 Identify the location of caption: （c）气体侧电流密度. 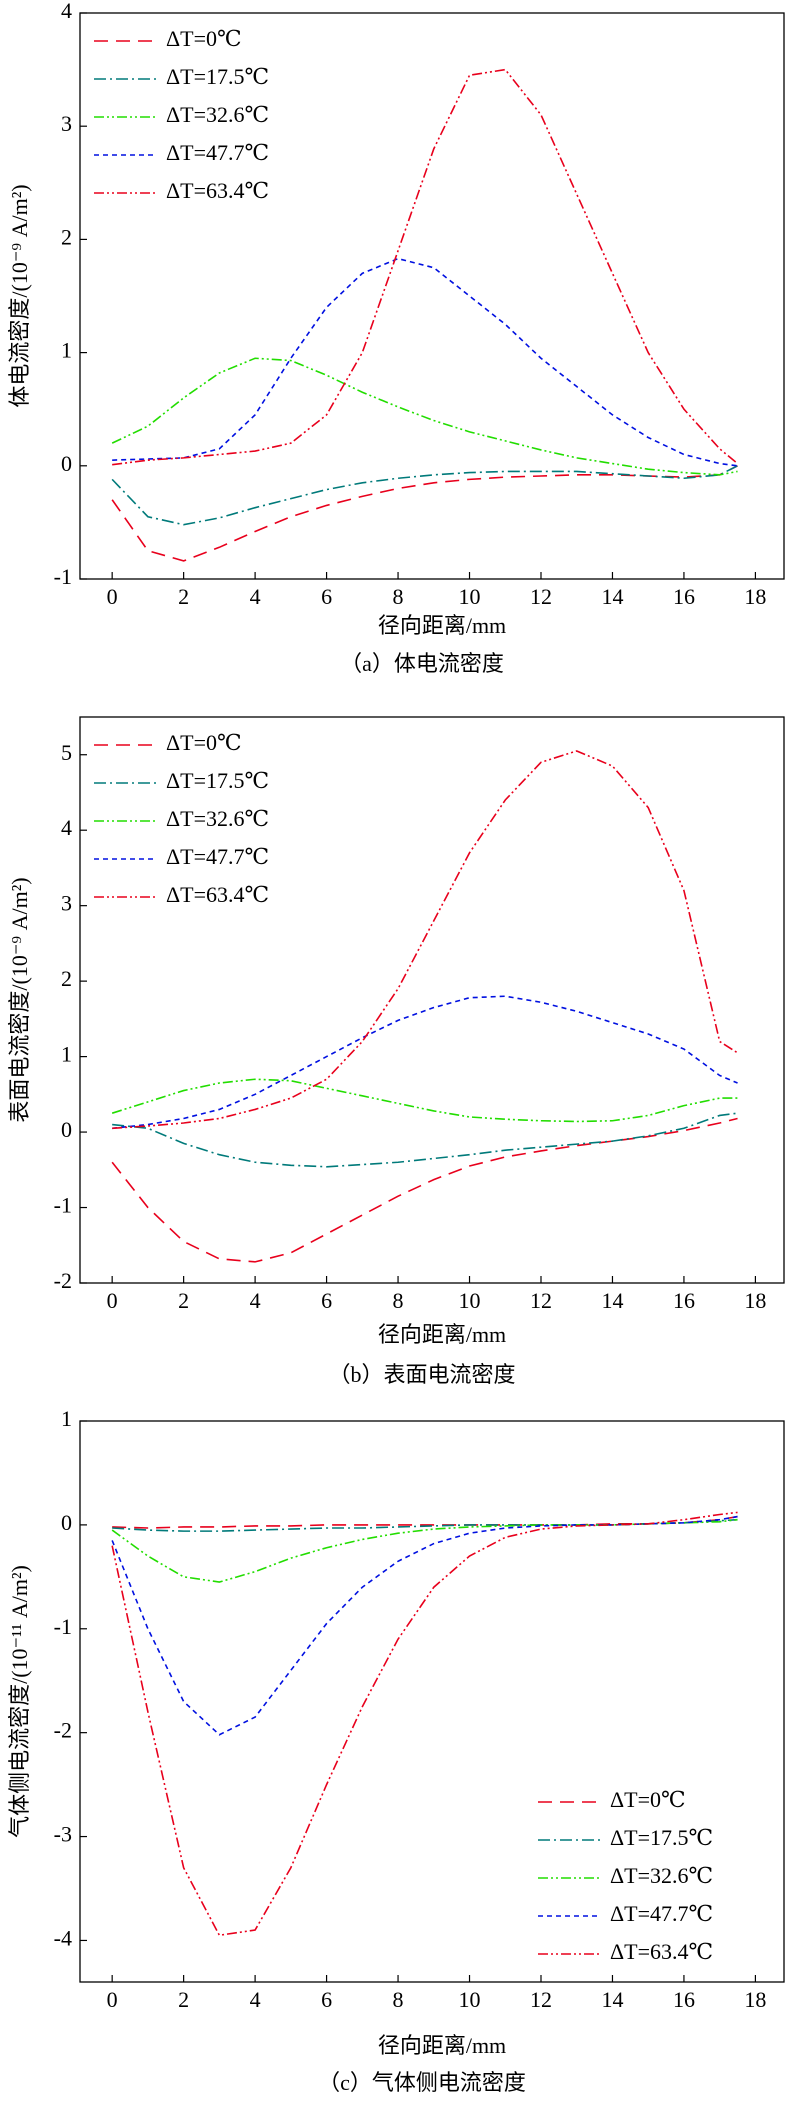
(422, 2082).